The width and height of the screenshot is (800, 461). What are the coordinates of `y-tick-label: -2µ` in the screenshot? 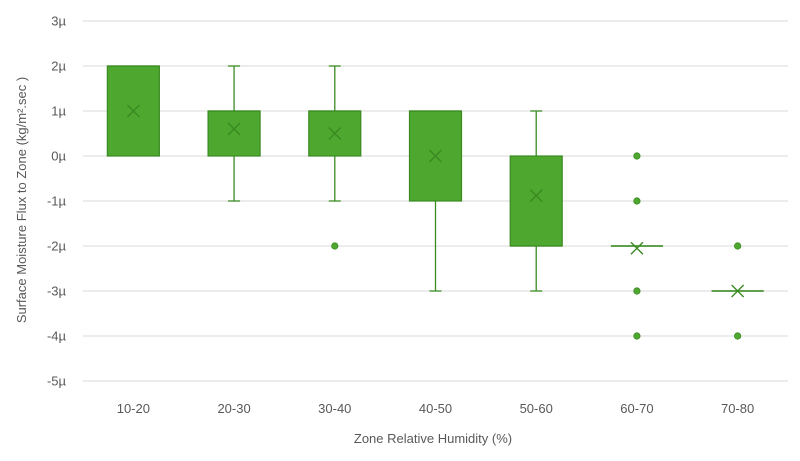 It's located at (57, 246).